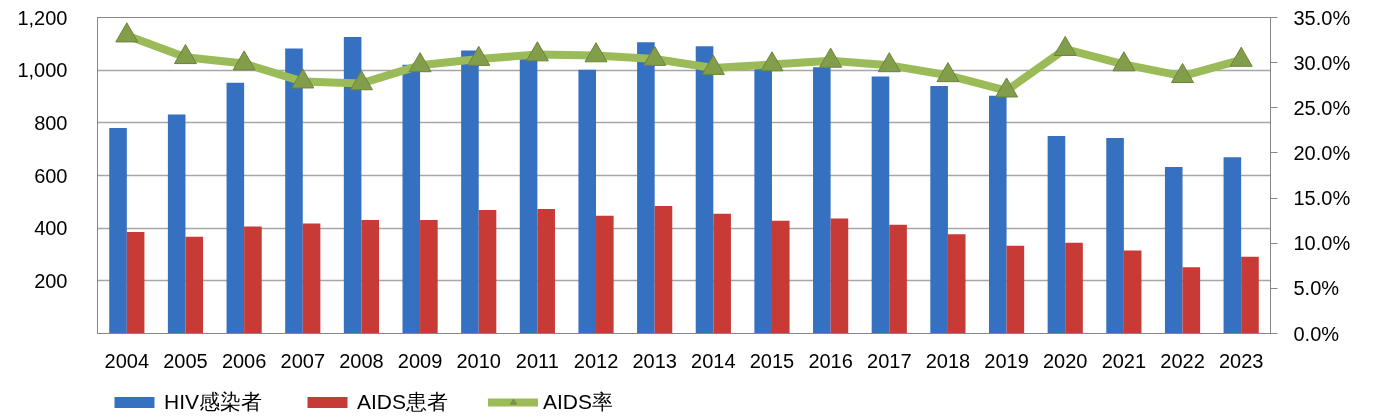  I want to click on legend-label: AIDS率, so click(578, 402).